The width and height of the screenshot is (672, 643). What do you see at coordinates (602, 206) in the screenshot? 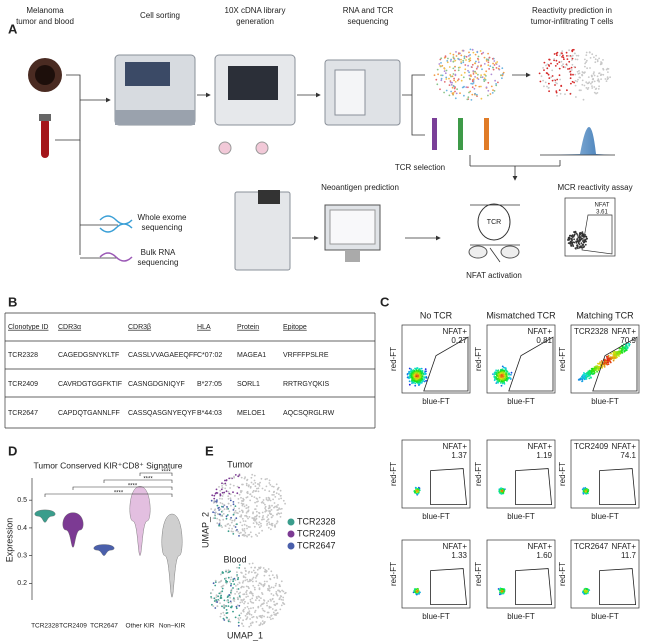
I see `gate-label: NFAT` at bounding box center [602, 206].